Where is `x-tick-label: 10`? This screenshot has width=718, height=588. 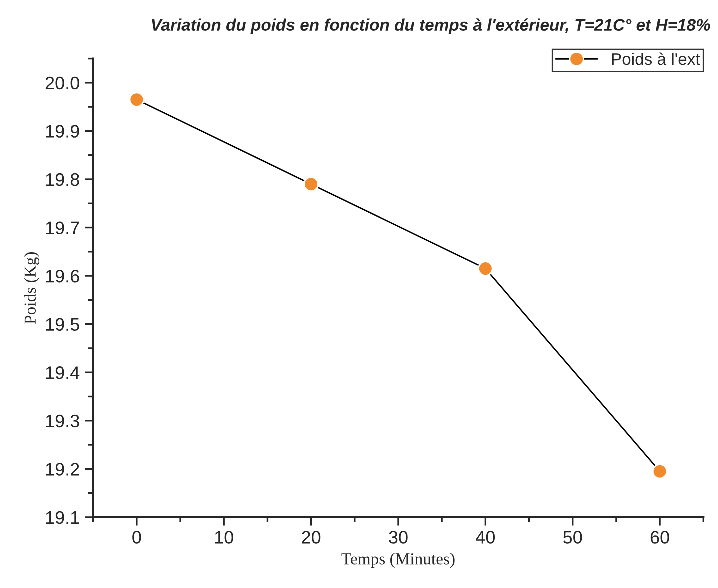 x-tick-label: 10 is located at coordinates (224, 537).